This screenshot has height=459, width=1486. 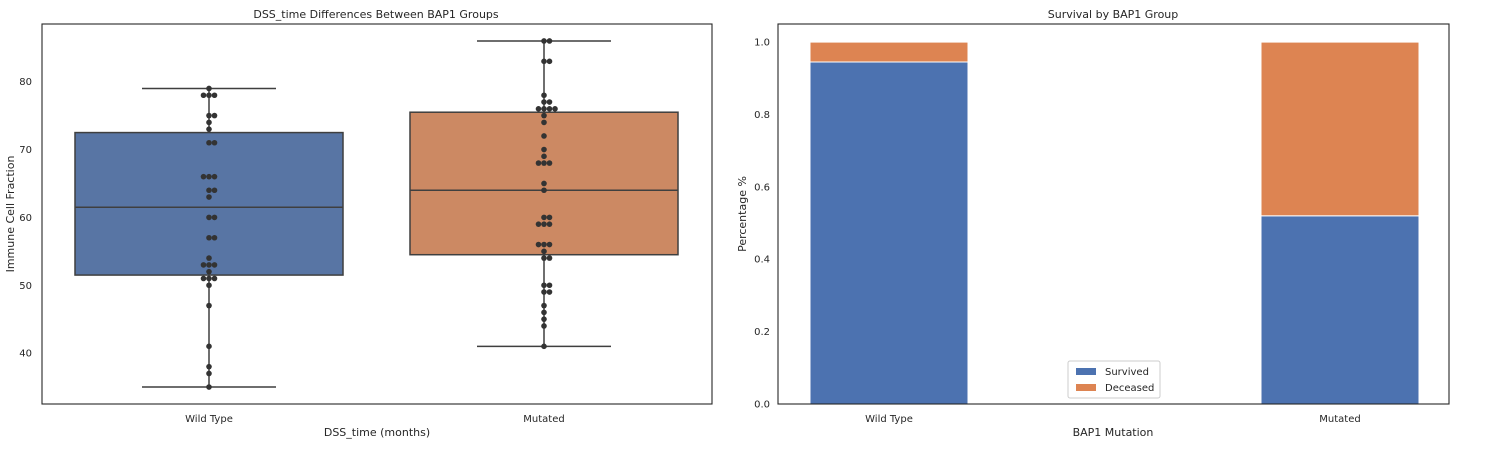 I want to click on bar-deceased-mutated, so click(x=1340, y=129).